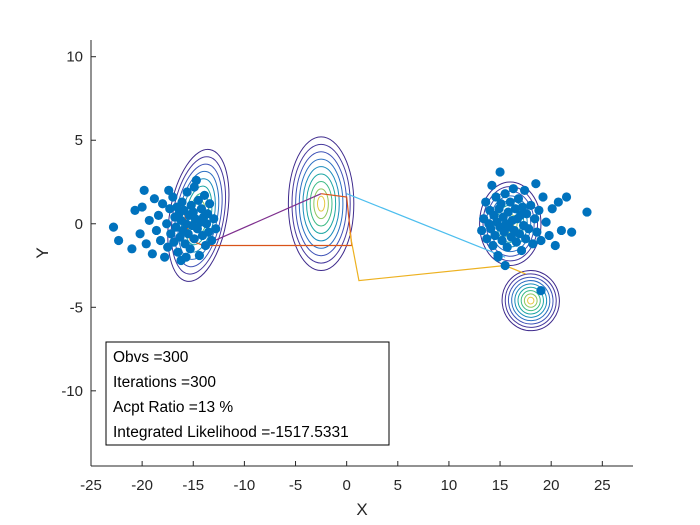  I want to click on sampler-path-layer, so click(354, 237).